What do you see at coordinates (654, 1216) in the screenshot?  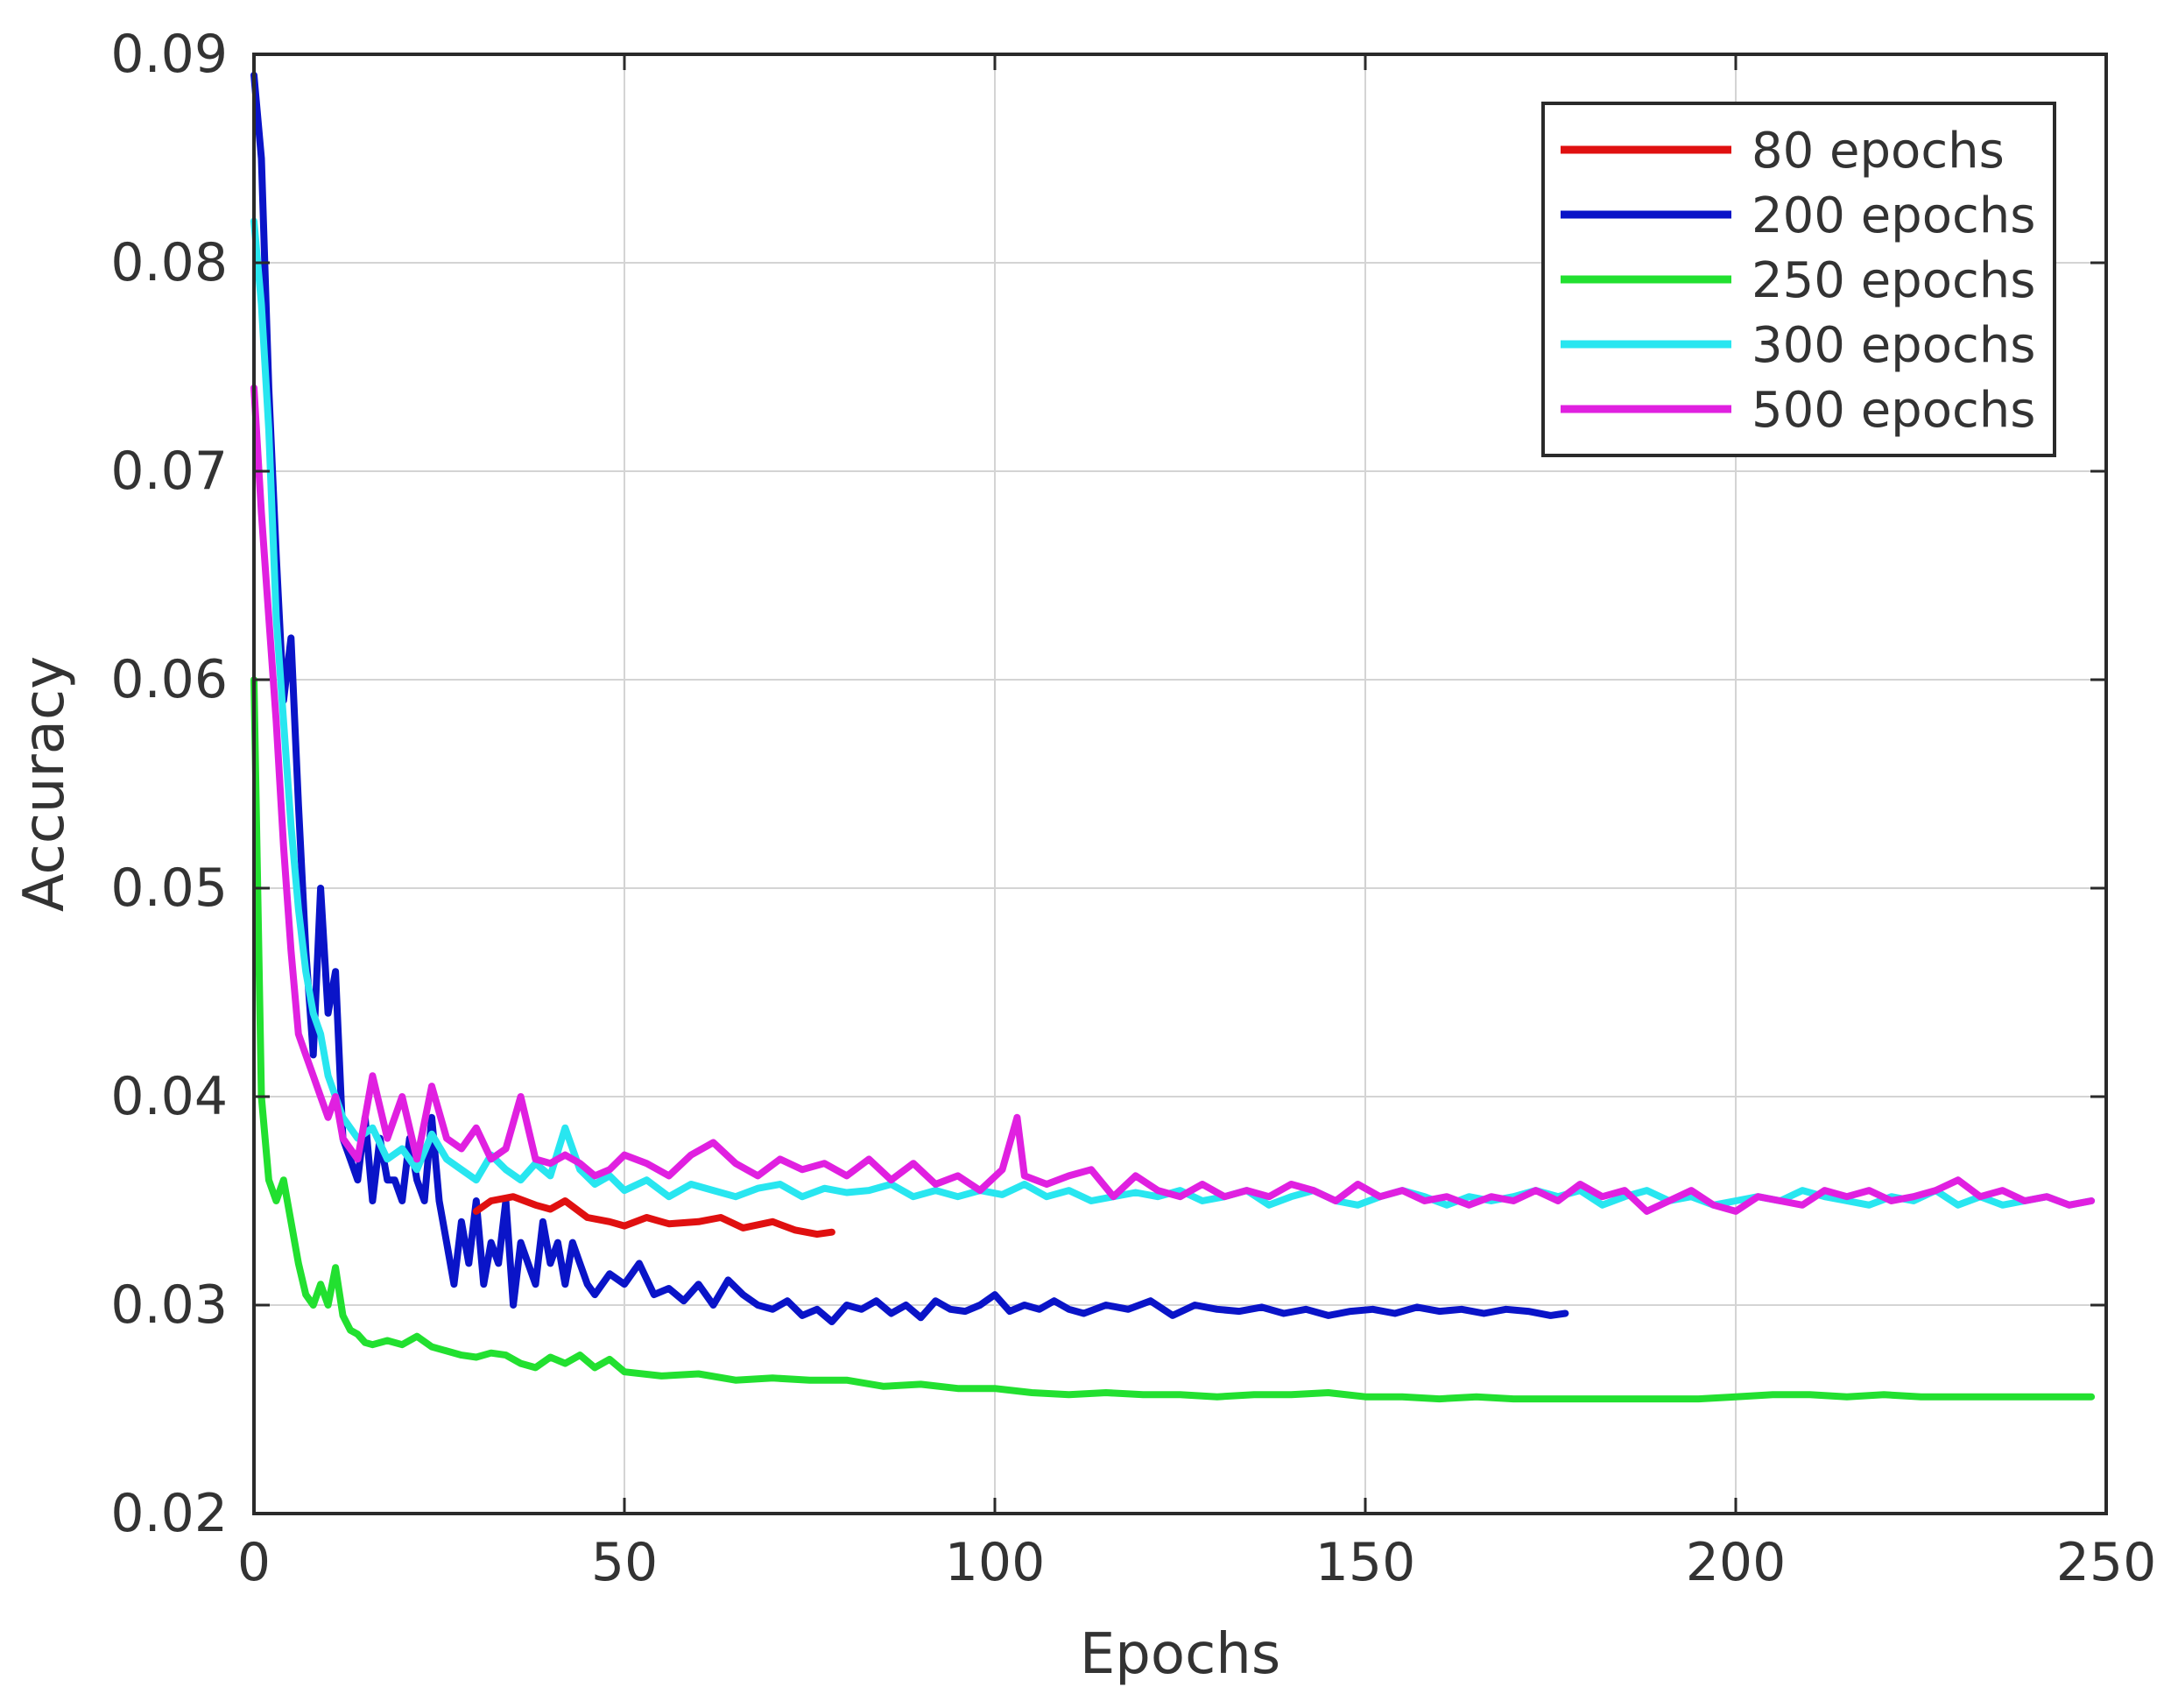 I see `series-line-80-epochs` at bounding box center [654, 1216].